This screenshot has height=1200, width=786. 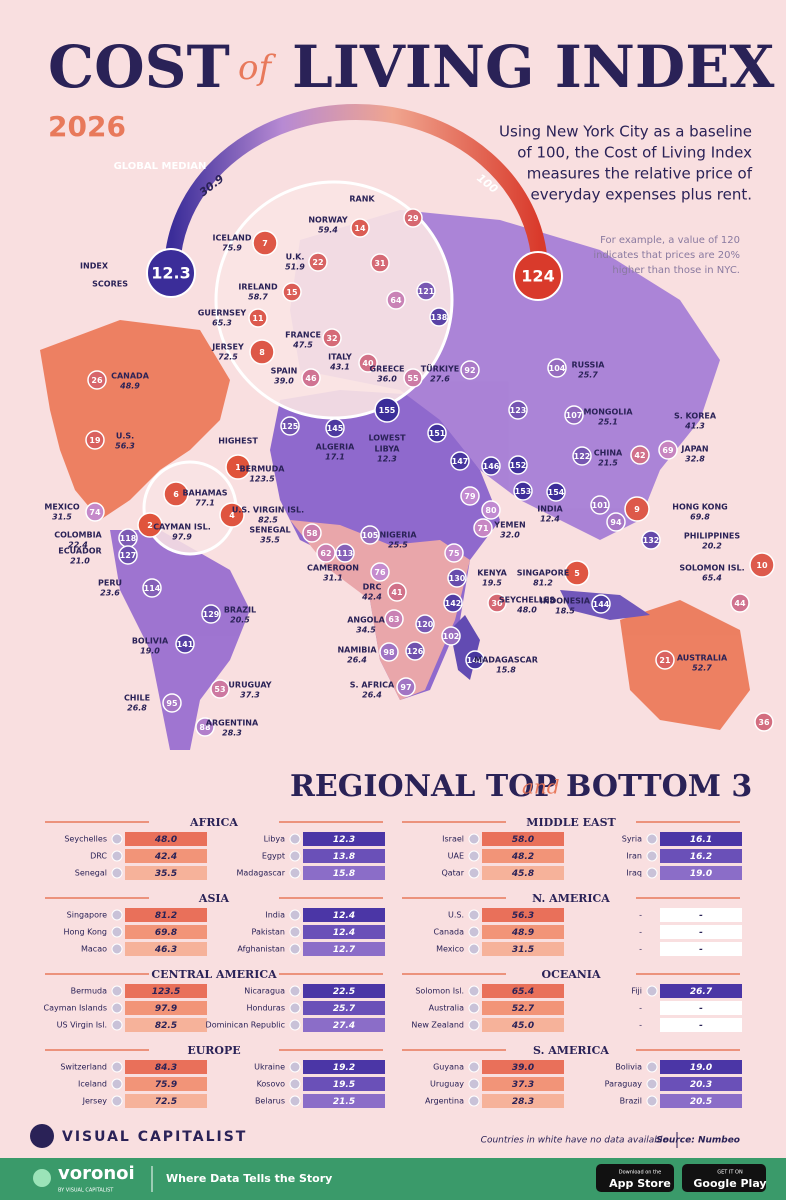 What do you see at coordinates (249, 1178) in the screenshot?
I see `tagline: Where Data Tells the Story` at bounding box center [249, 1178].